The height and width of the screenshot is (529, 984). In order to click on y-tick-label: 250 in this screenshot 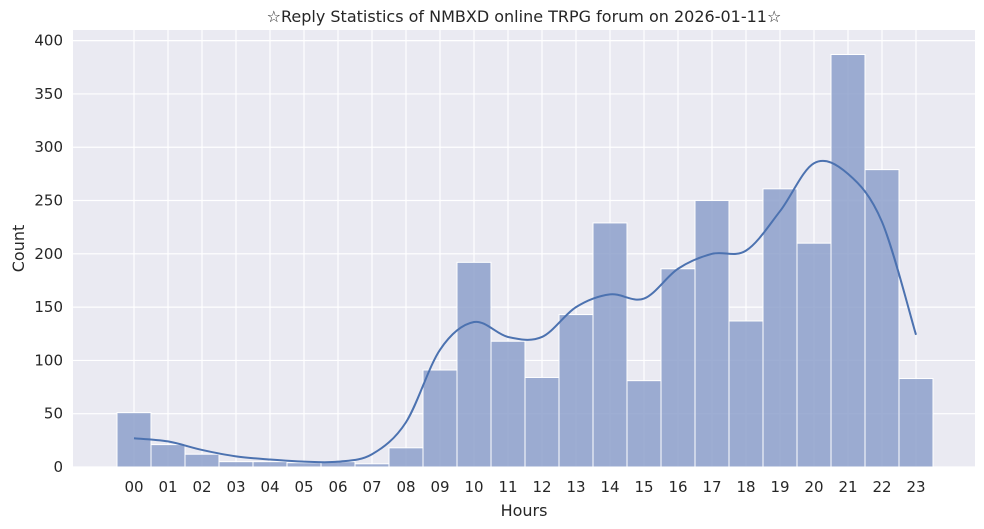, I will do `click(48, 201)`.